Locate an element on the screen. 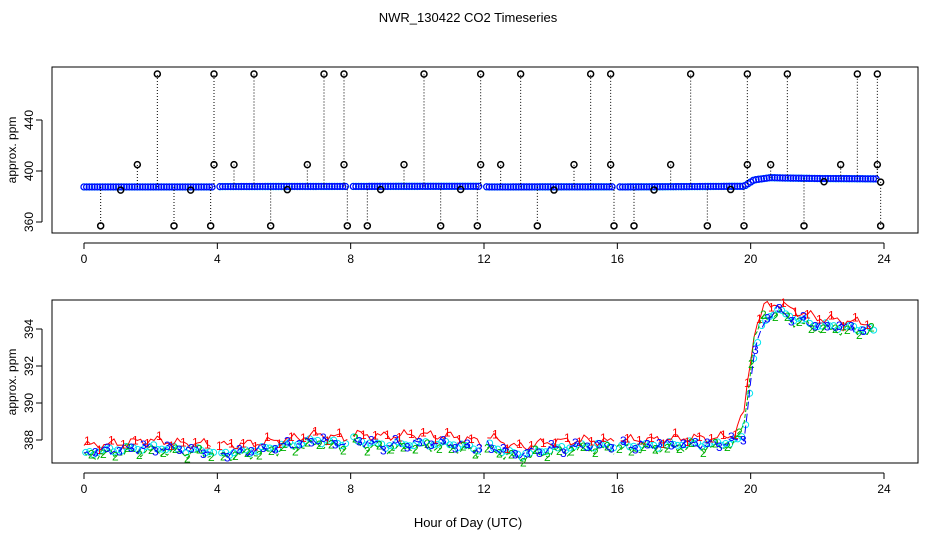 Image resolution: width=936 pixels, height=545 pixels. chart-title: NWR_130422 CO2 Timeseries is located at coordinates (468, 17).